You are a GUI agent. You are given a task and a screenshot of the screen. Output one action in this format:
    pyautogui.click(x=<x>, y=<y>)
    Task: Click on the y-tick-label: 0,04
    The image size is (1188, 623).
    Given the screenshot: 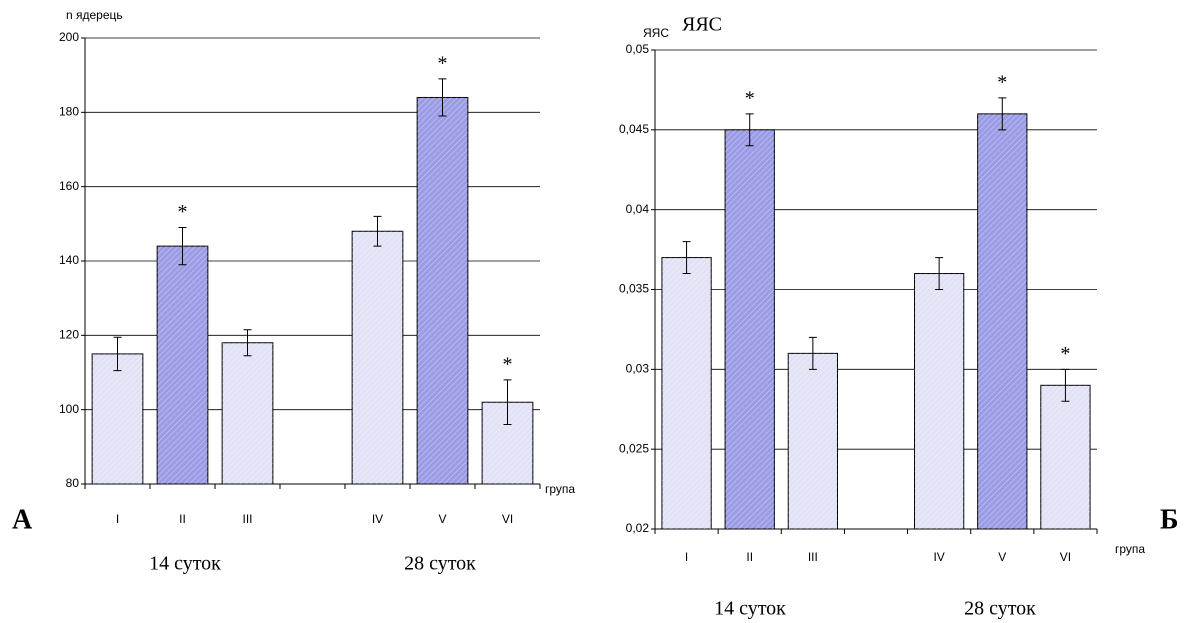 What is the action you would take?
    pyautogui.click(x=638, y=209)
    